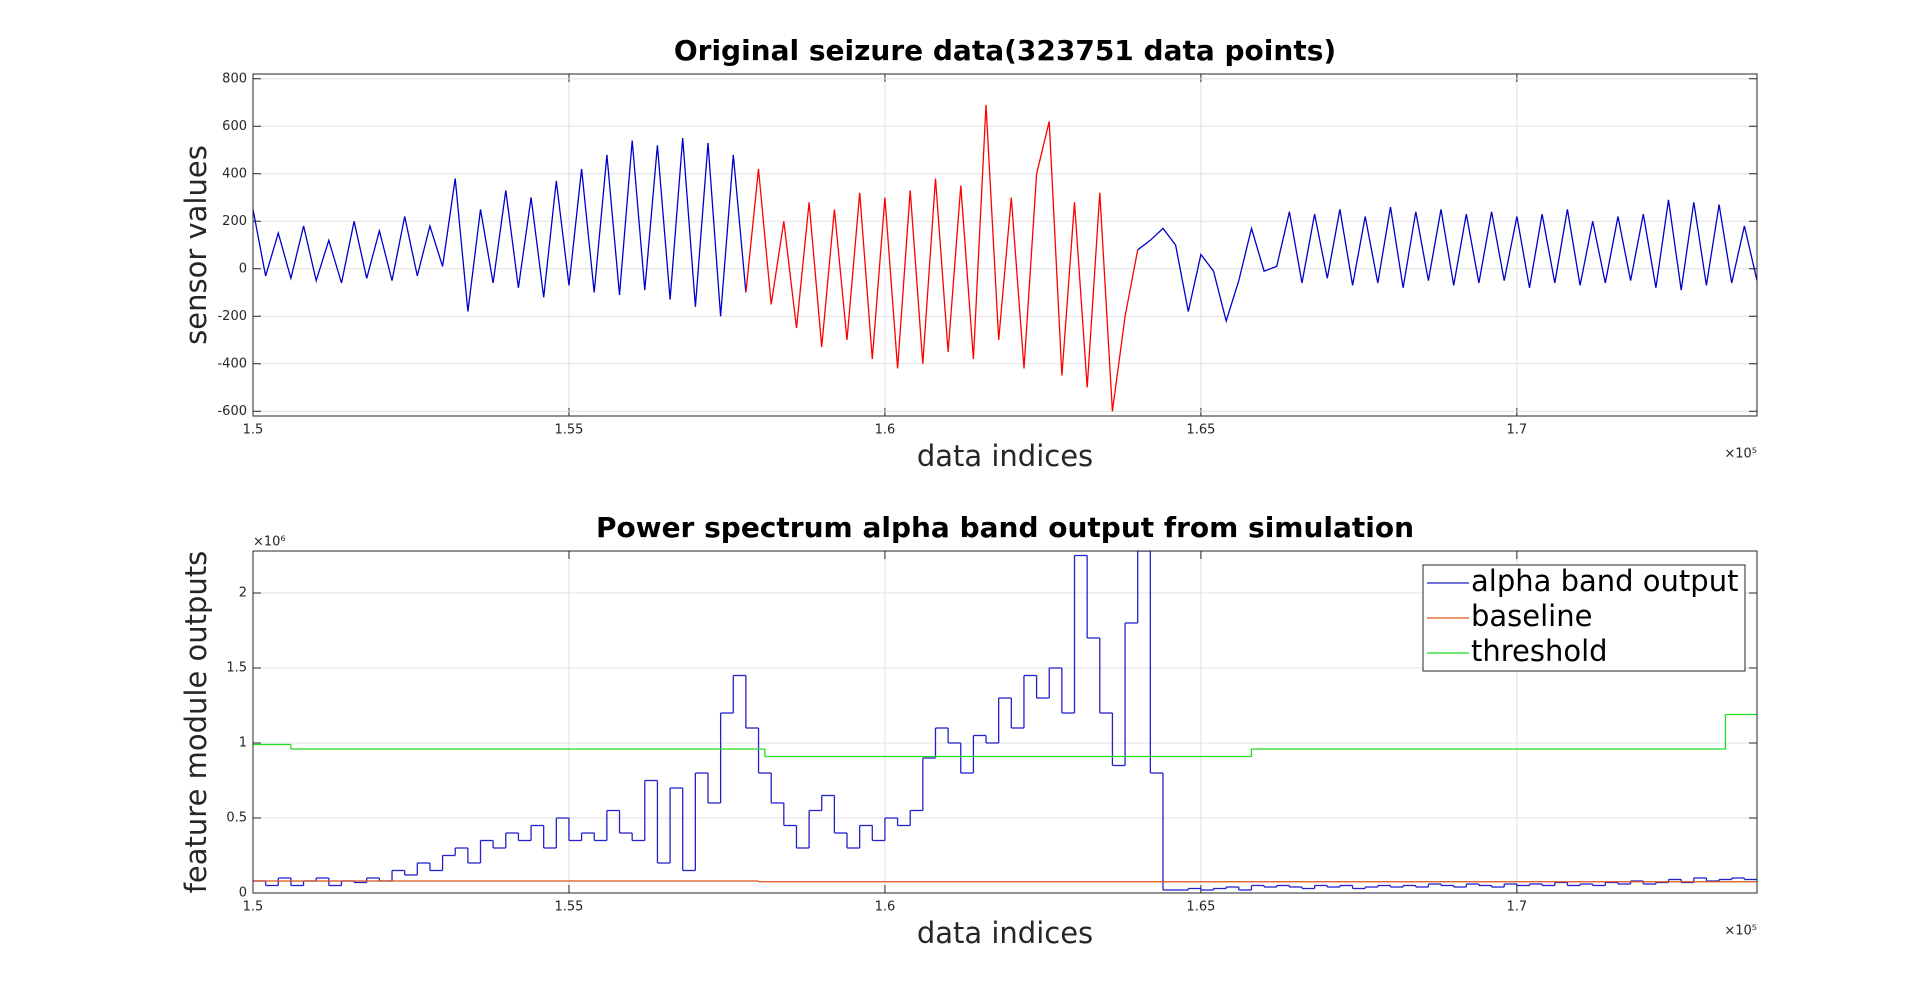 Image resolution: width=1920 pixels, height=993 pixels. What do you see at coordinates (232, 316) in the screenshot?
I see `y-tick-label: -200` at bounding box center [232, 316].